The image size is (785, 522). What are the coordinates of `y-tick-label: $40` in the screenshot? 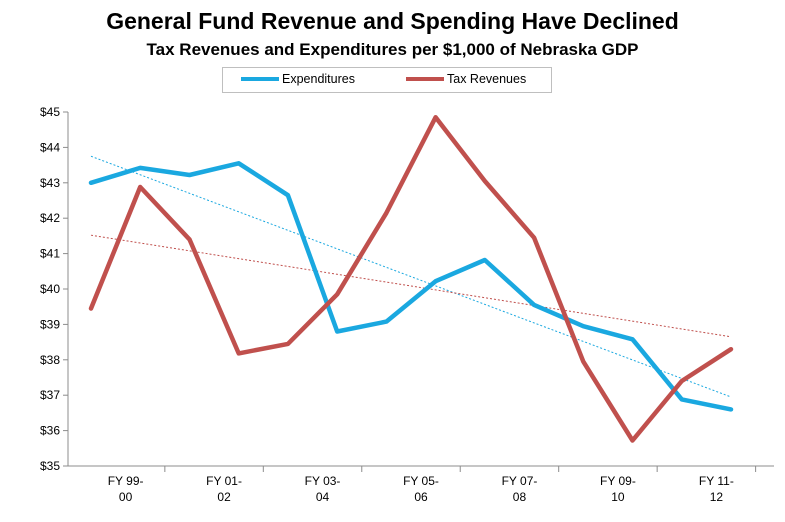 It's located at (50, 289).